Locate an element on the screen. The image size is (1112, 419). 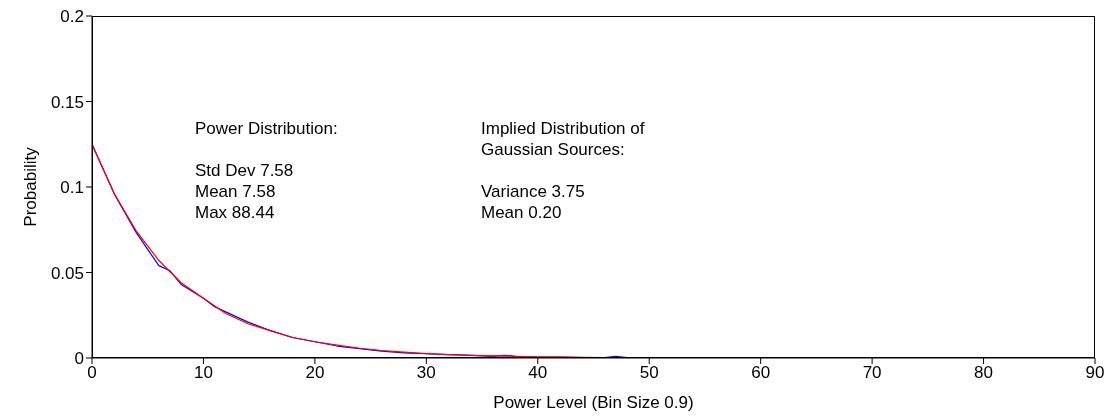
x-tick-label: 0 is located at coordinates (92, 373).